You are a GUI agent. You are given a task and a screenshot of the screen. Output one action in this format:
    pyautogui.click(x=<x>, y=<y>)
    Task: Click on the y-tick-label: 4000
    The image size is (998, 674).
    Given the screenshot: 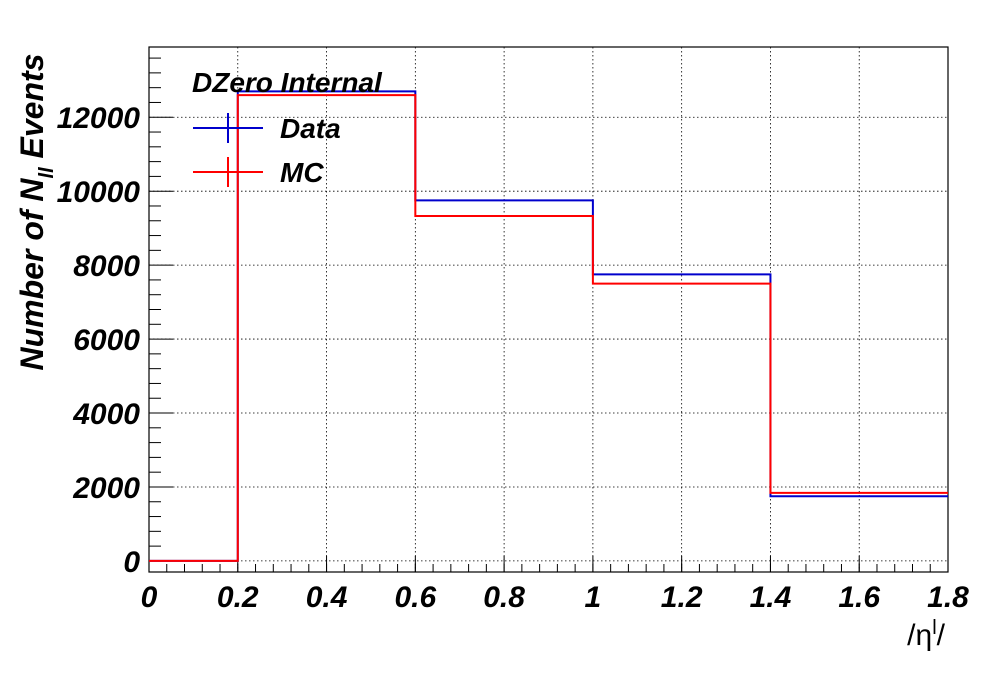 What is the action you would take?
    pyautogui.click(x=106, y=414)
    